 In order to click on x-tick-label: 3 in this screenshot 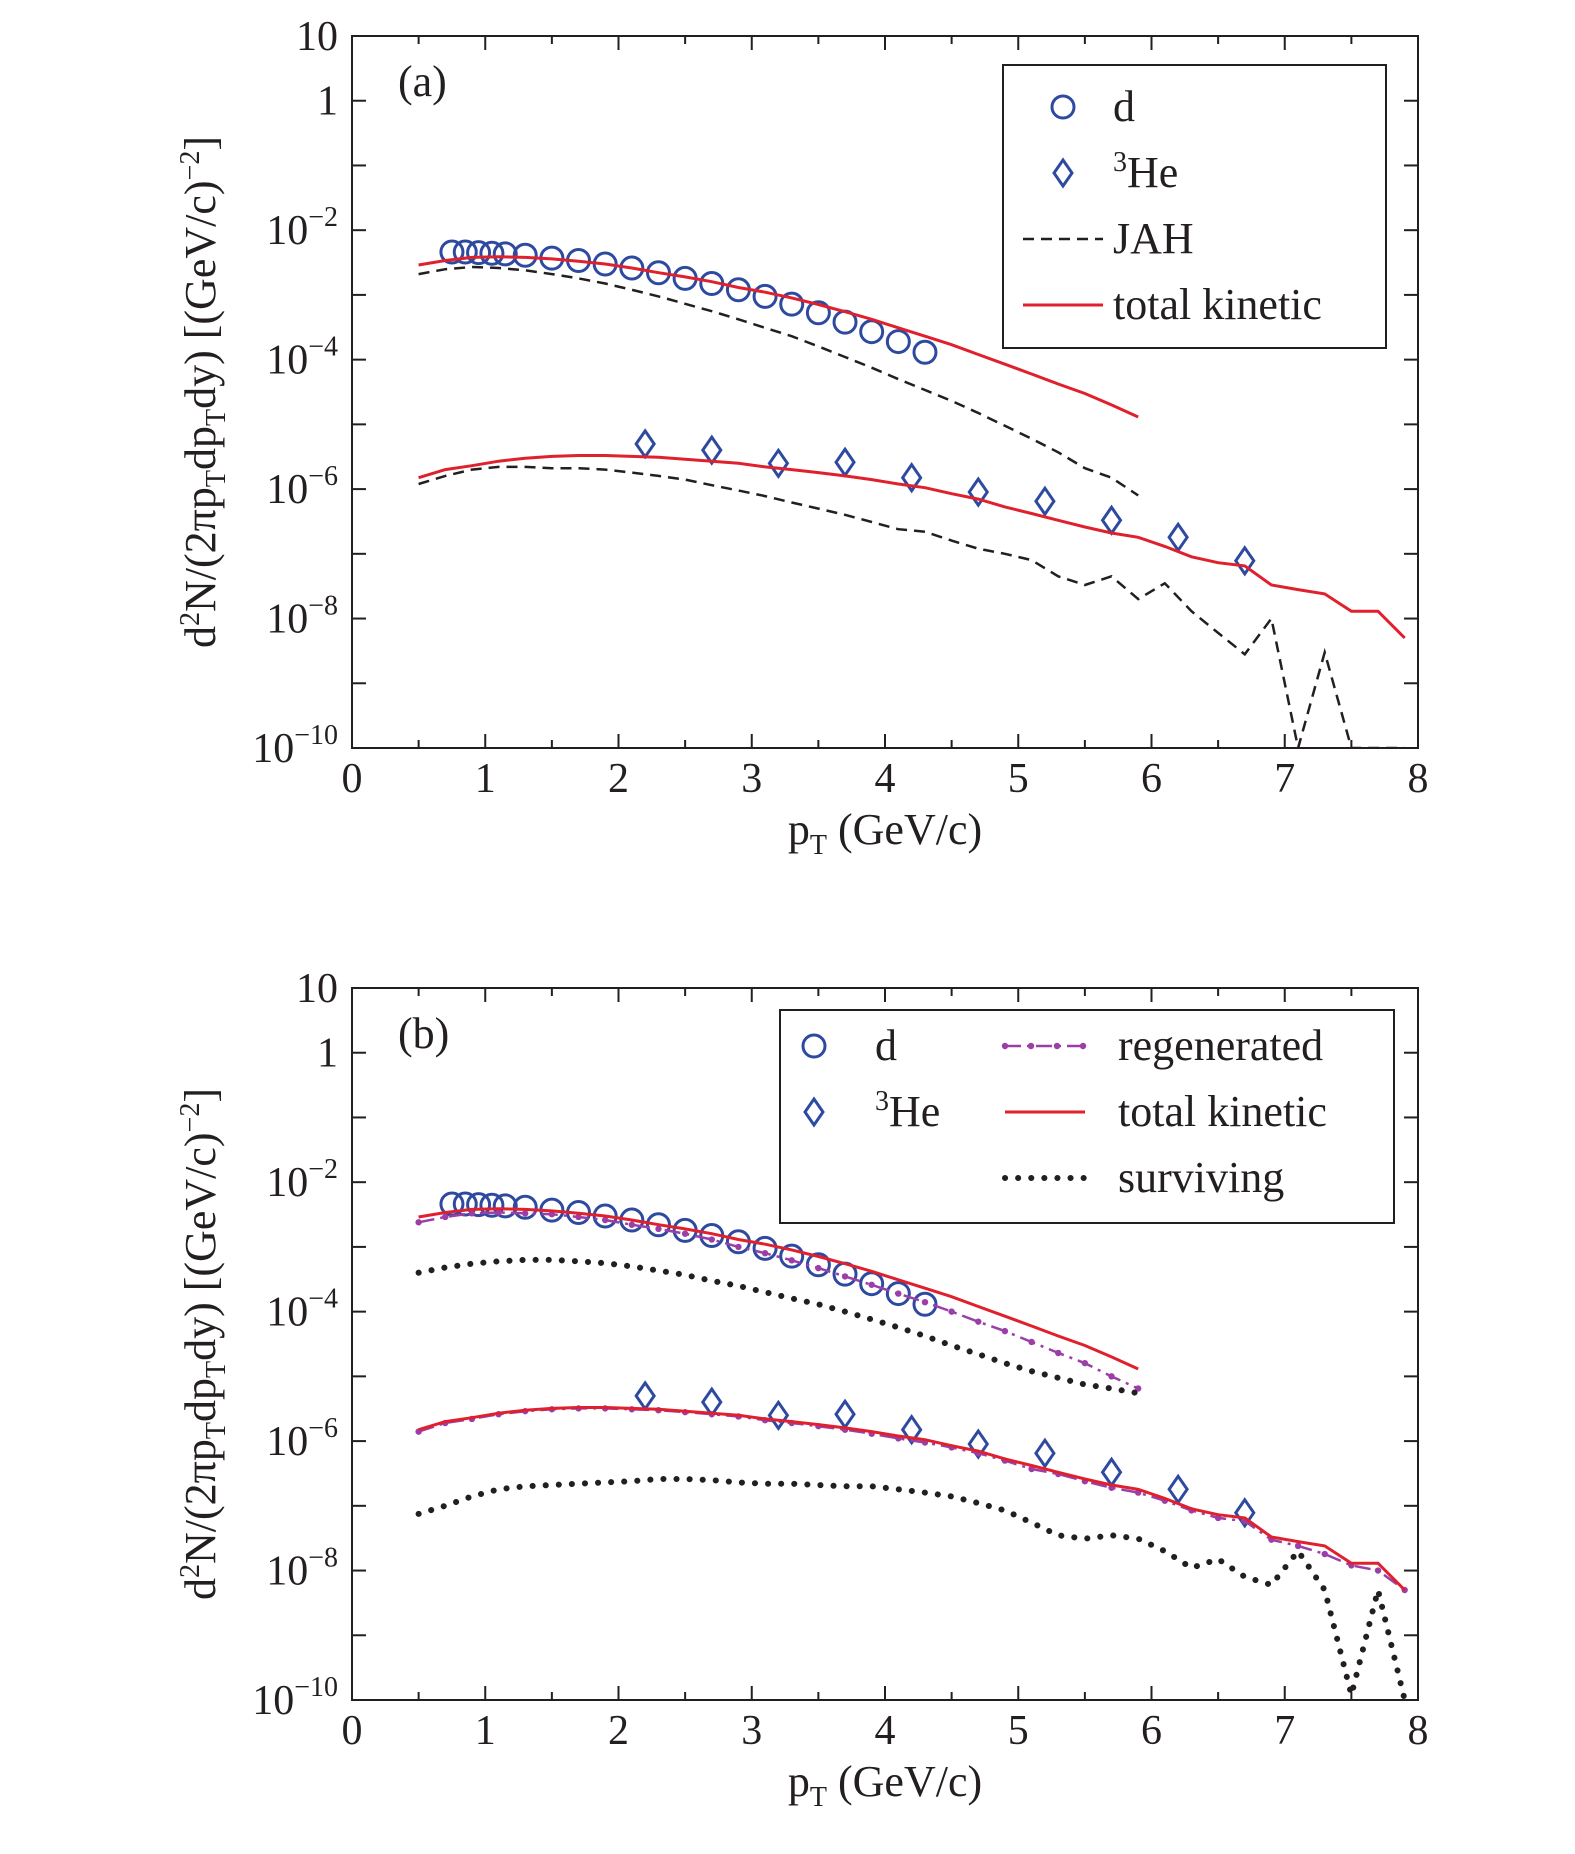, I will do `click(751, 779)`.